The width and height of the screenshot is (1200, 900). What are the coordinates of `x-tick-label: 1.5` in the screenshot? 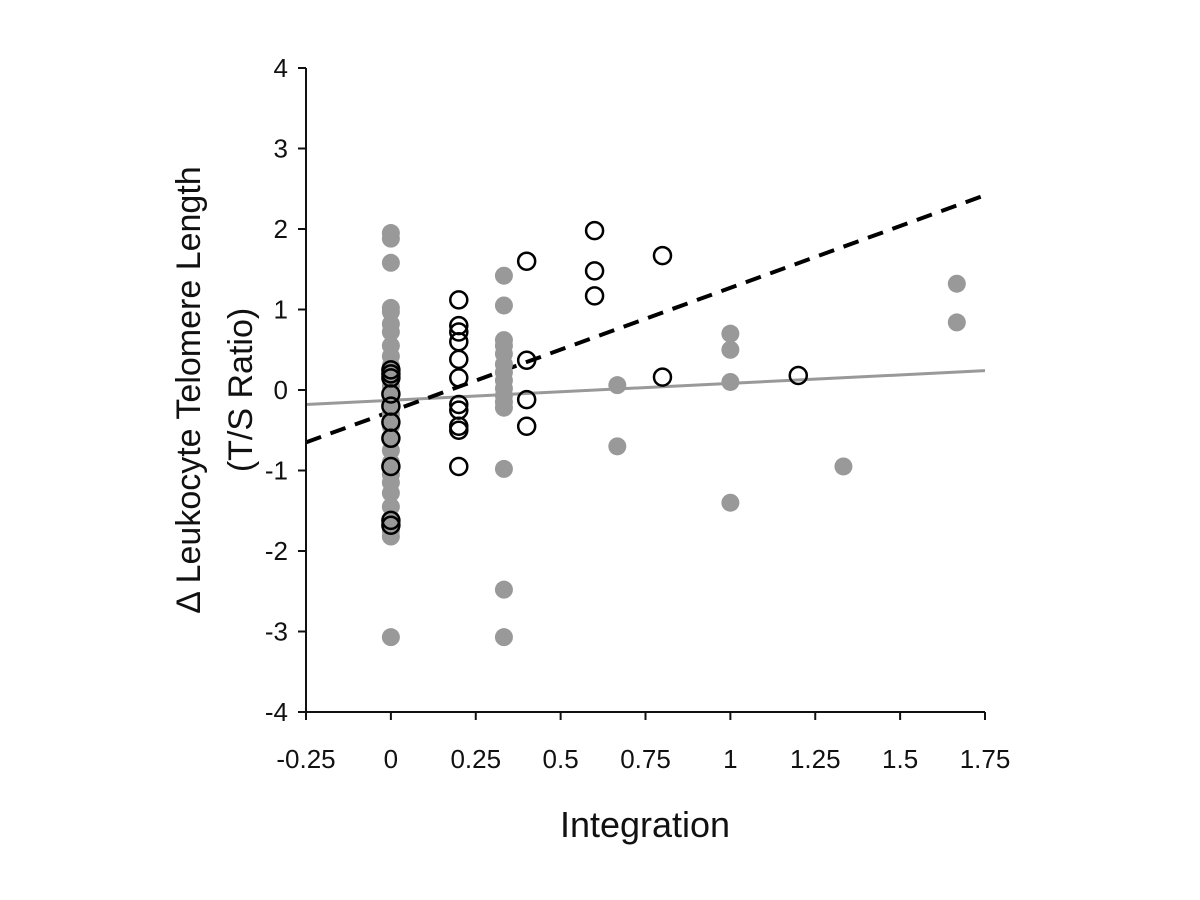 It's located at (900, 759).